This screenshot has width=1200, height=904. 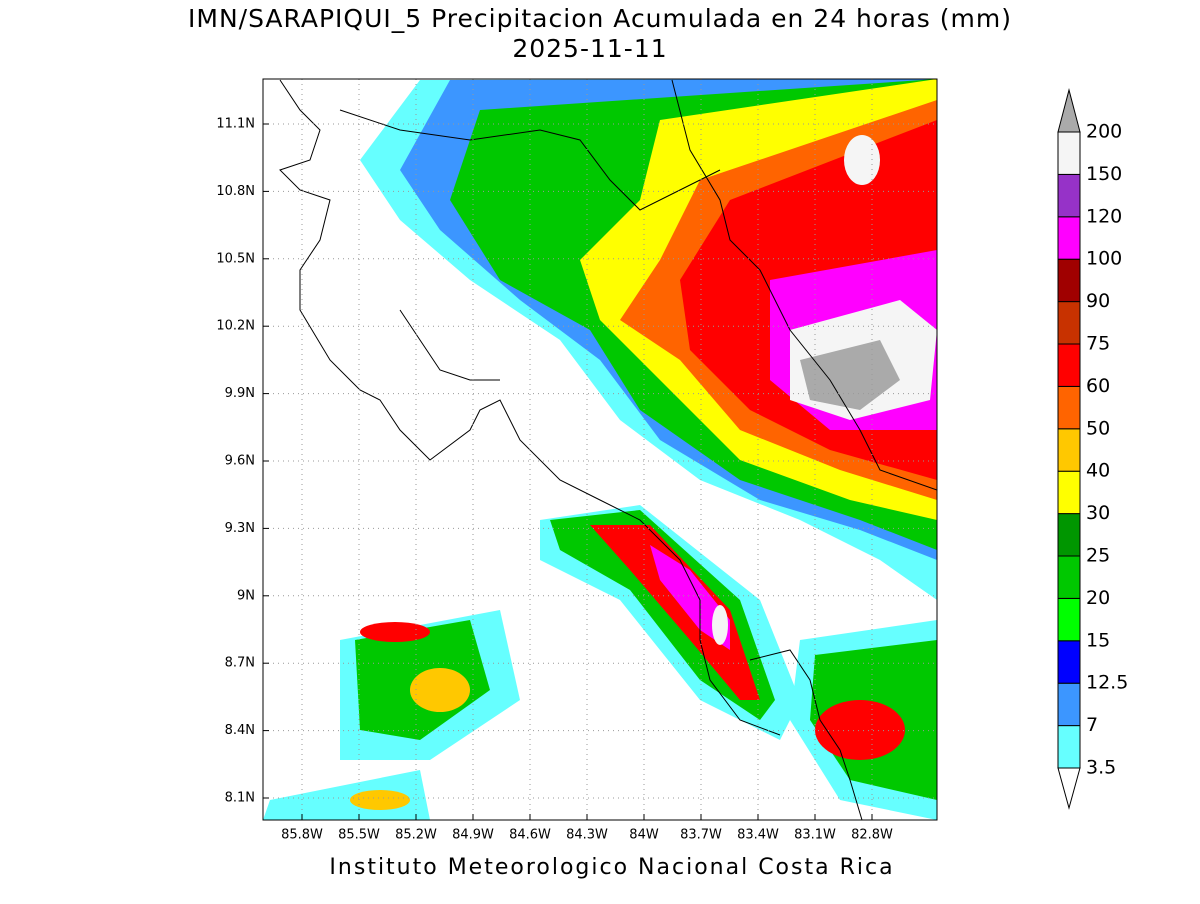 I want to click on colorbar-label: 30, so click(x=1098, y=513).